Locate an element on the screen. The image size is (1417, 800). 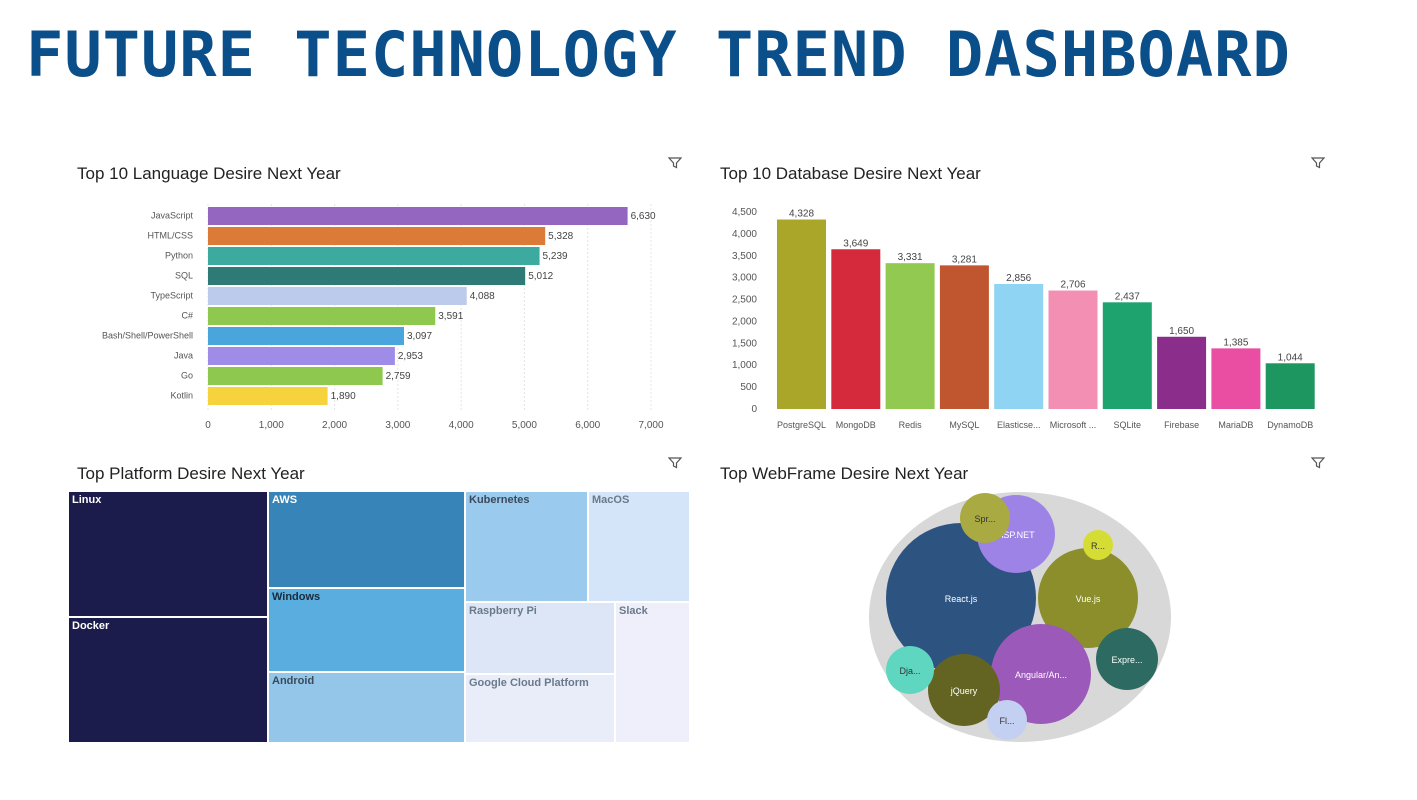
treemap-cell: Android is located at coordinates (366, 707).